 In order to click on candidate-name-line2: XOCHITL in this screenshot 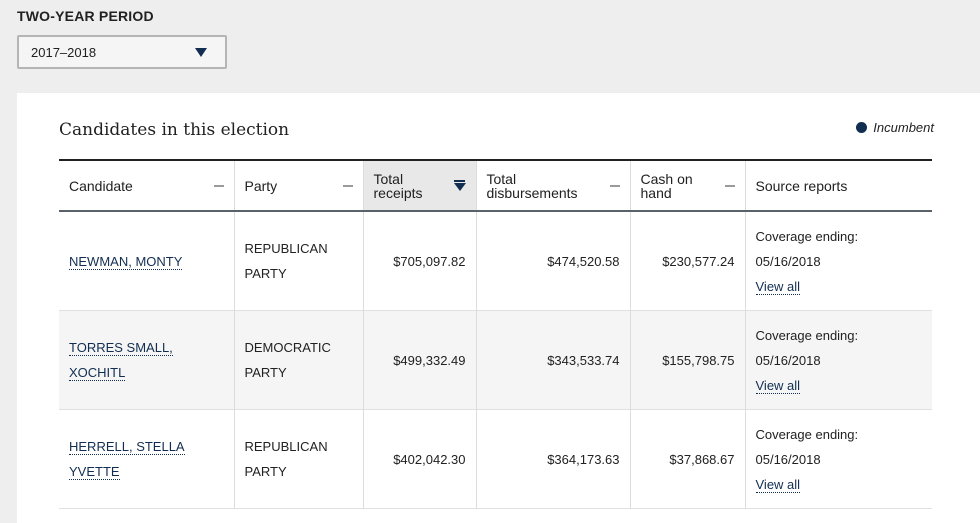, I will do `click(97, 372)`.